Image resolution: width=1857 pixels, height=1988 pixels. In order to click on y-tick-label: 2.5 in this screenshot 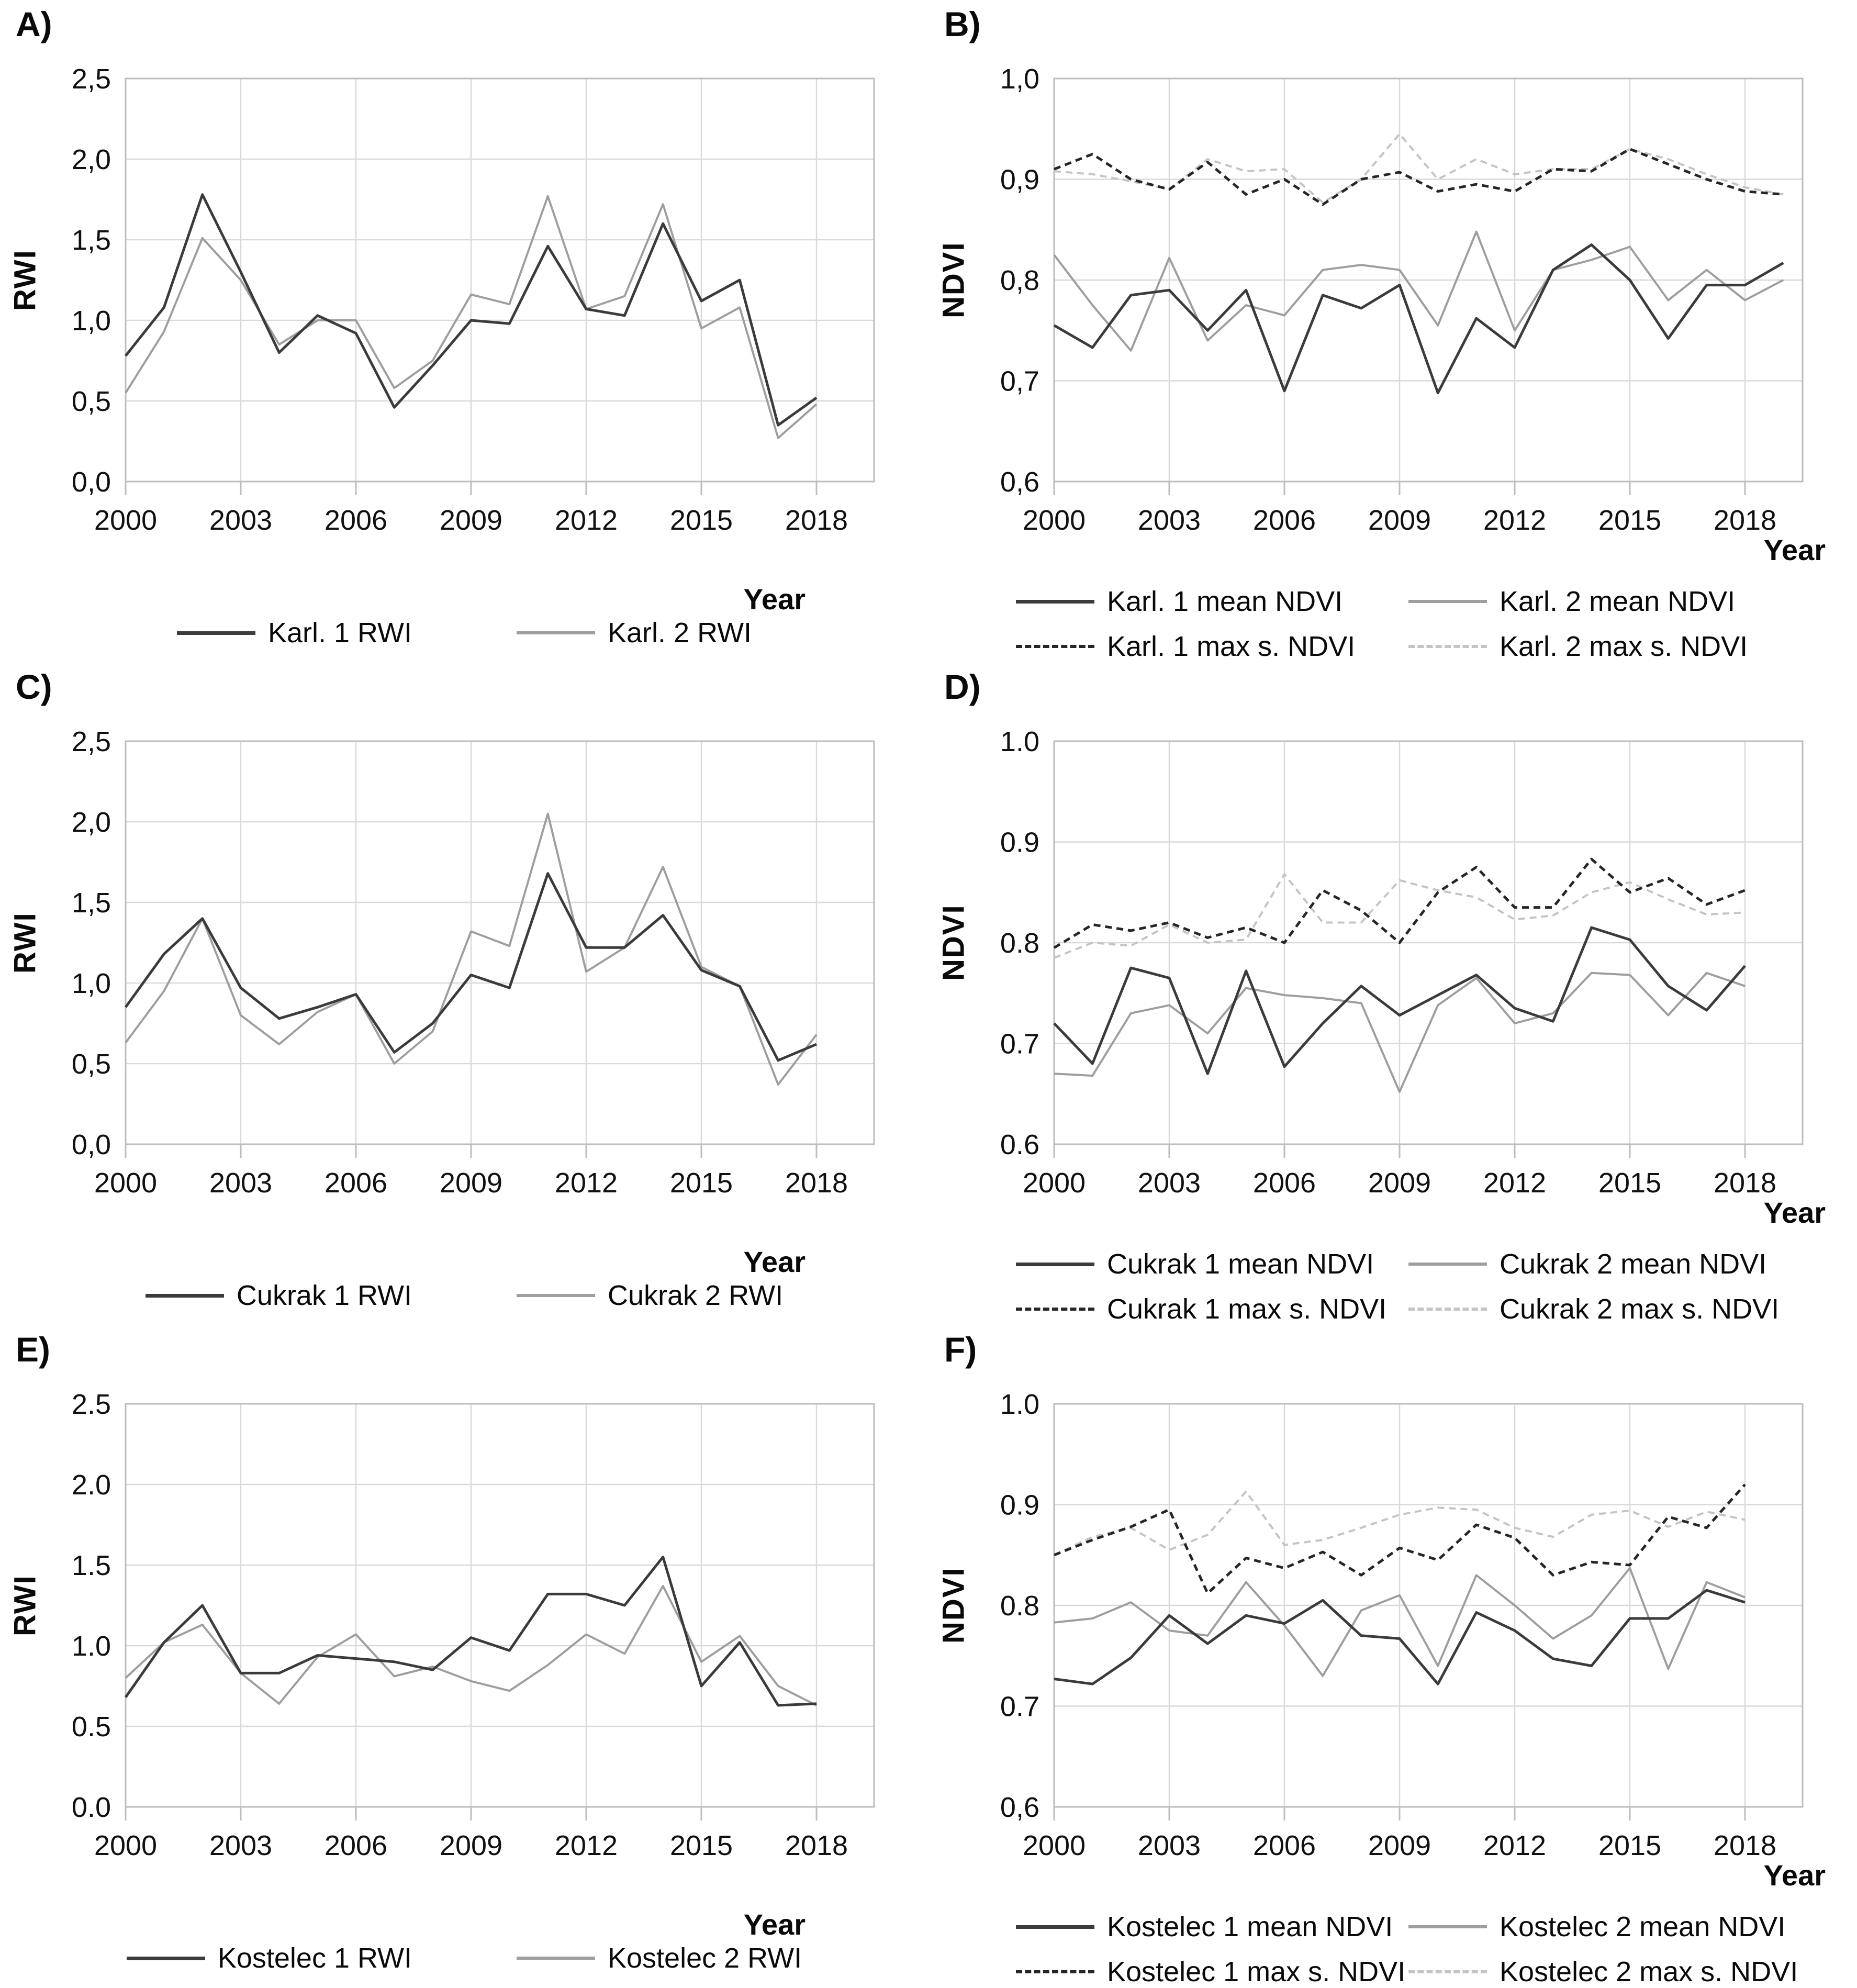, I will do `click(92, 1404)`.